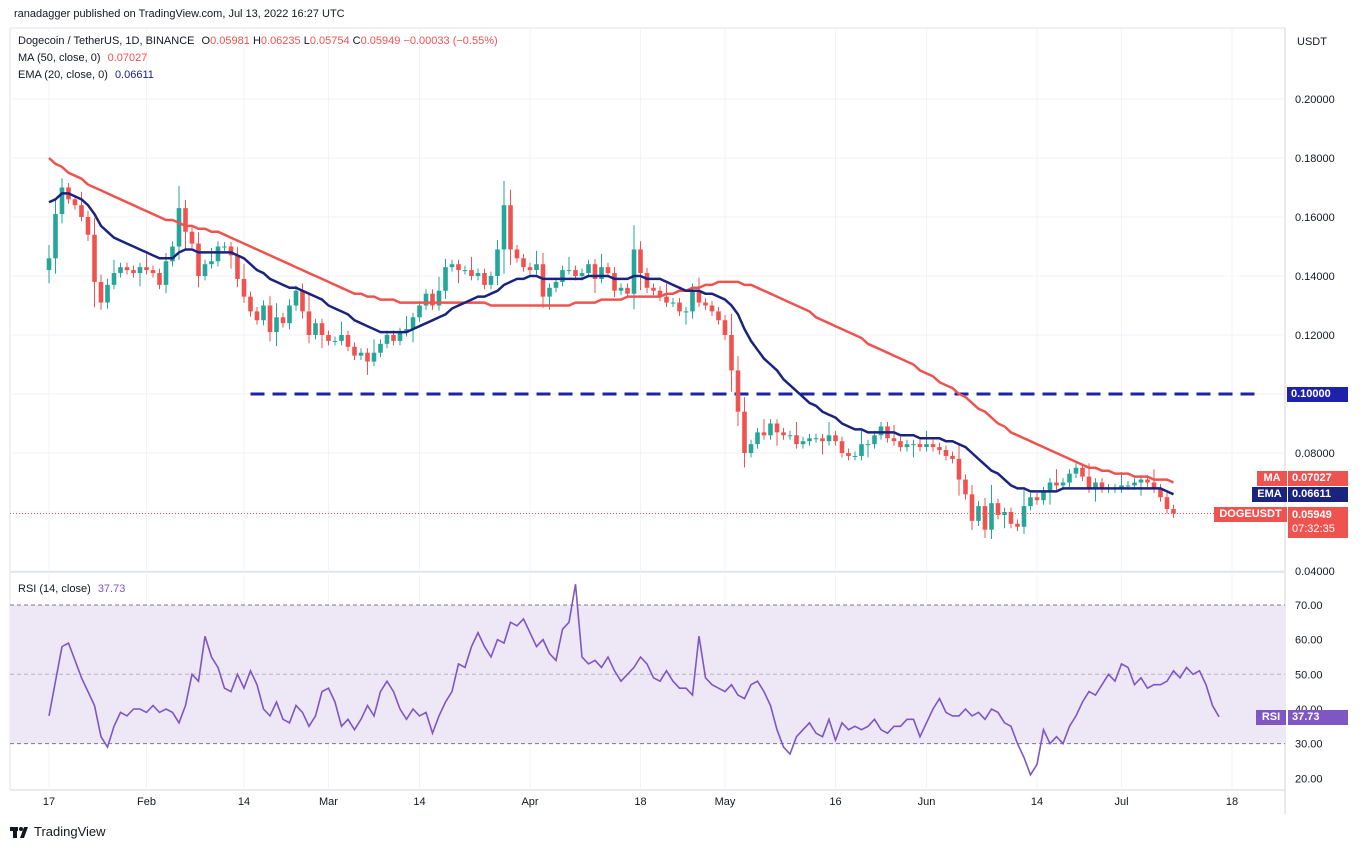  Describe the element at coordinates (106, 41) in the screenshot. I see `symbol-label: Dogecoin / TetherUS, 1D, BINANCE` at that location.